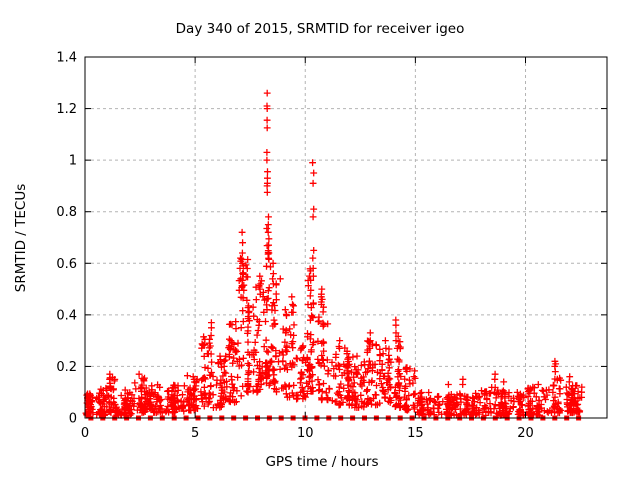 The image size is (640, 480). Describe the element at coordinates (66, 212) in the screenshot. I see `y-tick-label: 0.8` at that location.